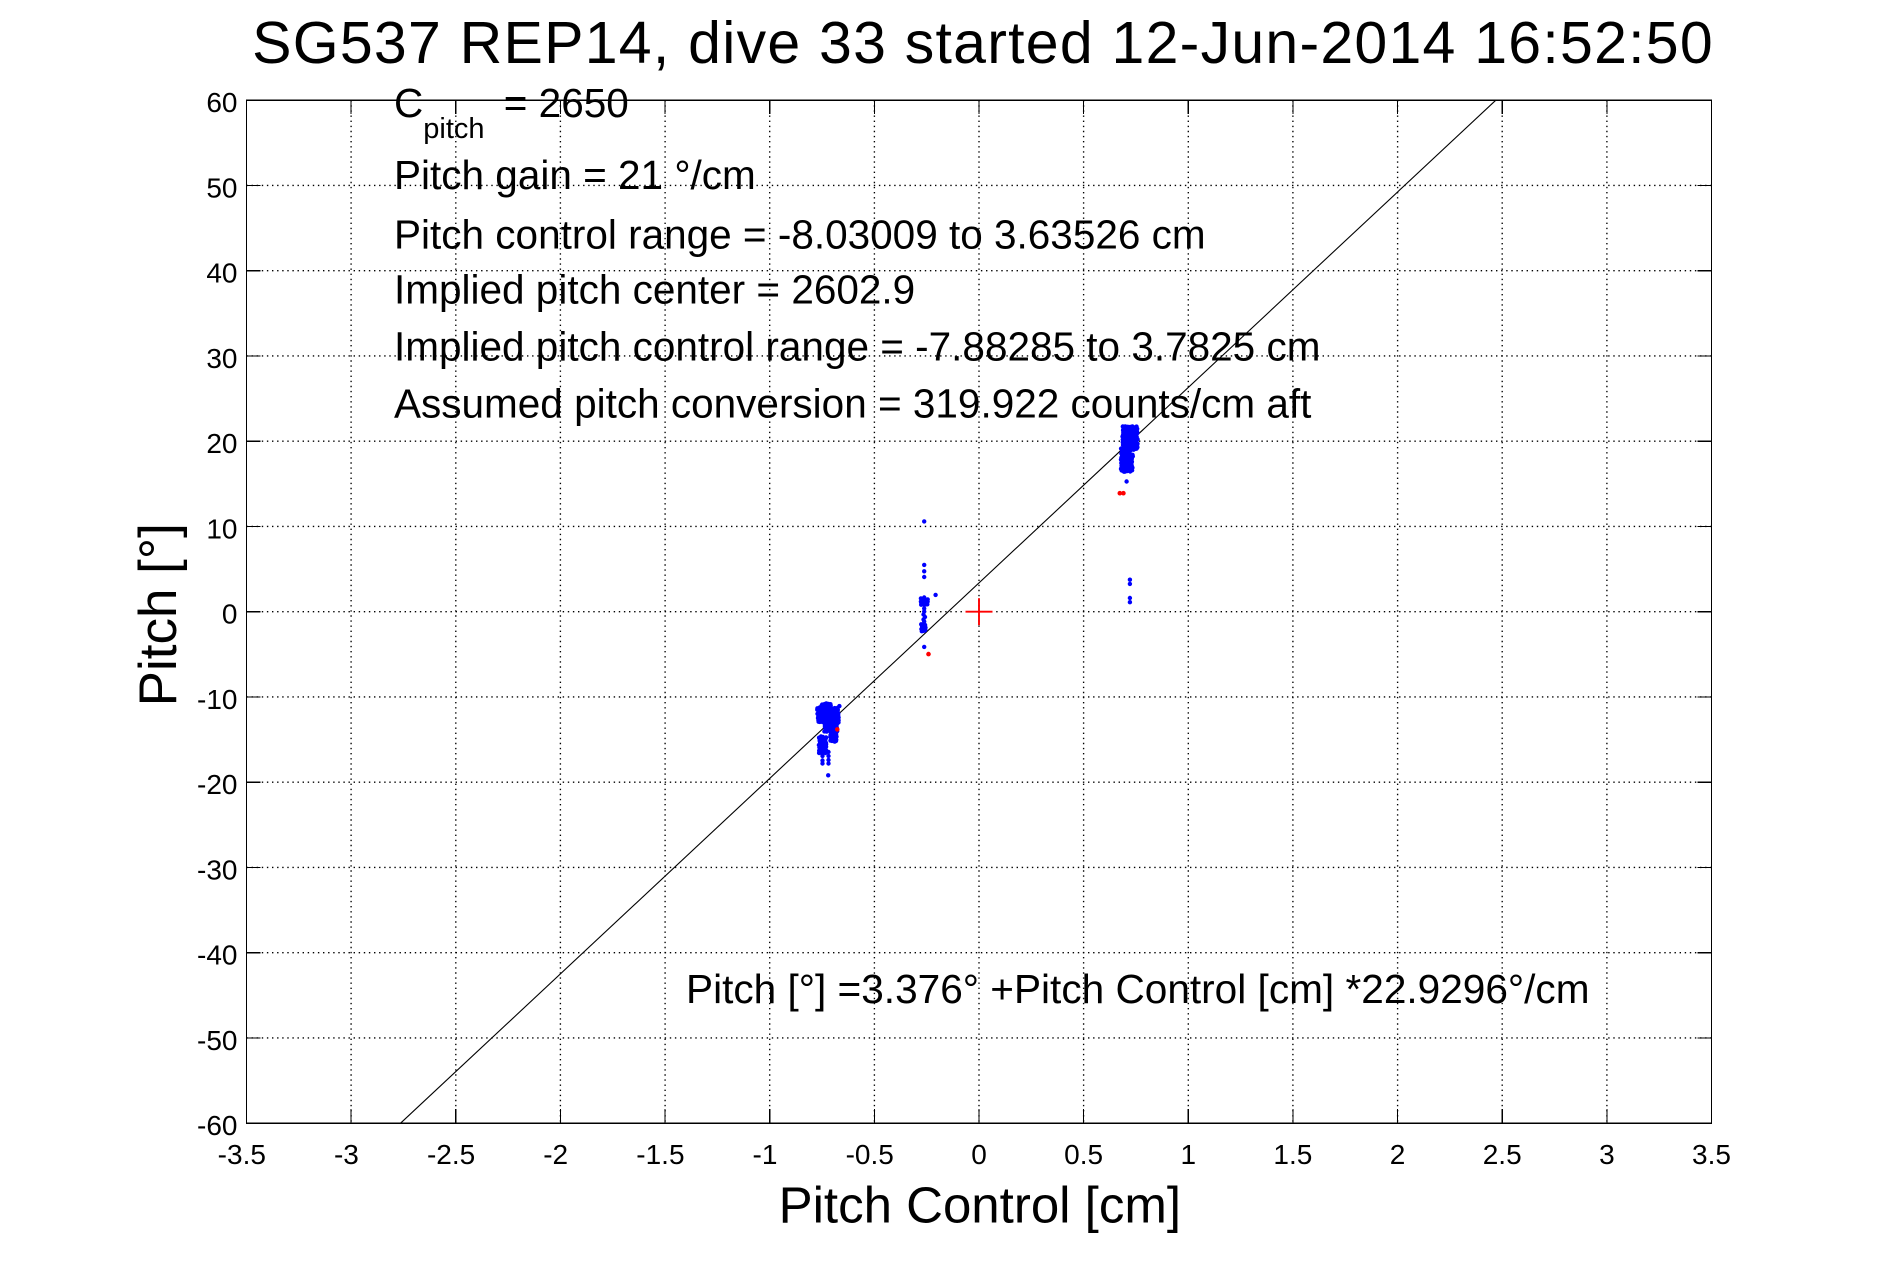 This screenshot has width=1891, height=1262. What do you see at coordinates (346, 1154) in the screenshot?
I see `svg-text: -3` at bounding box center [346, 1154].